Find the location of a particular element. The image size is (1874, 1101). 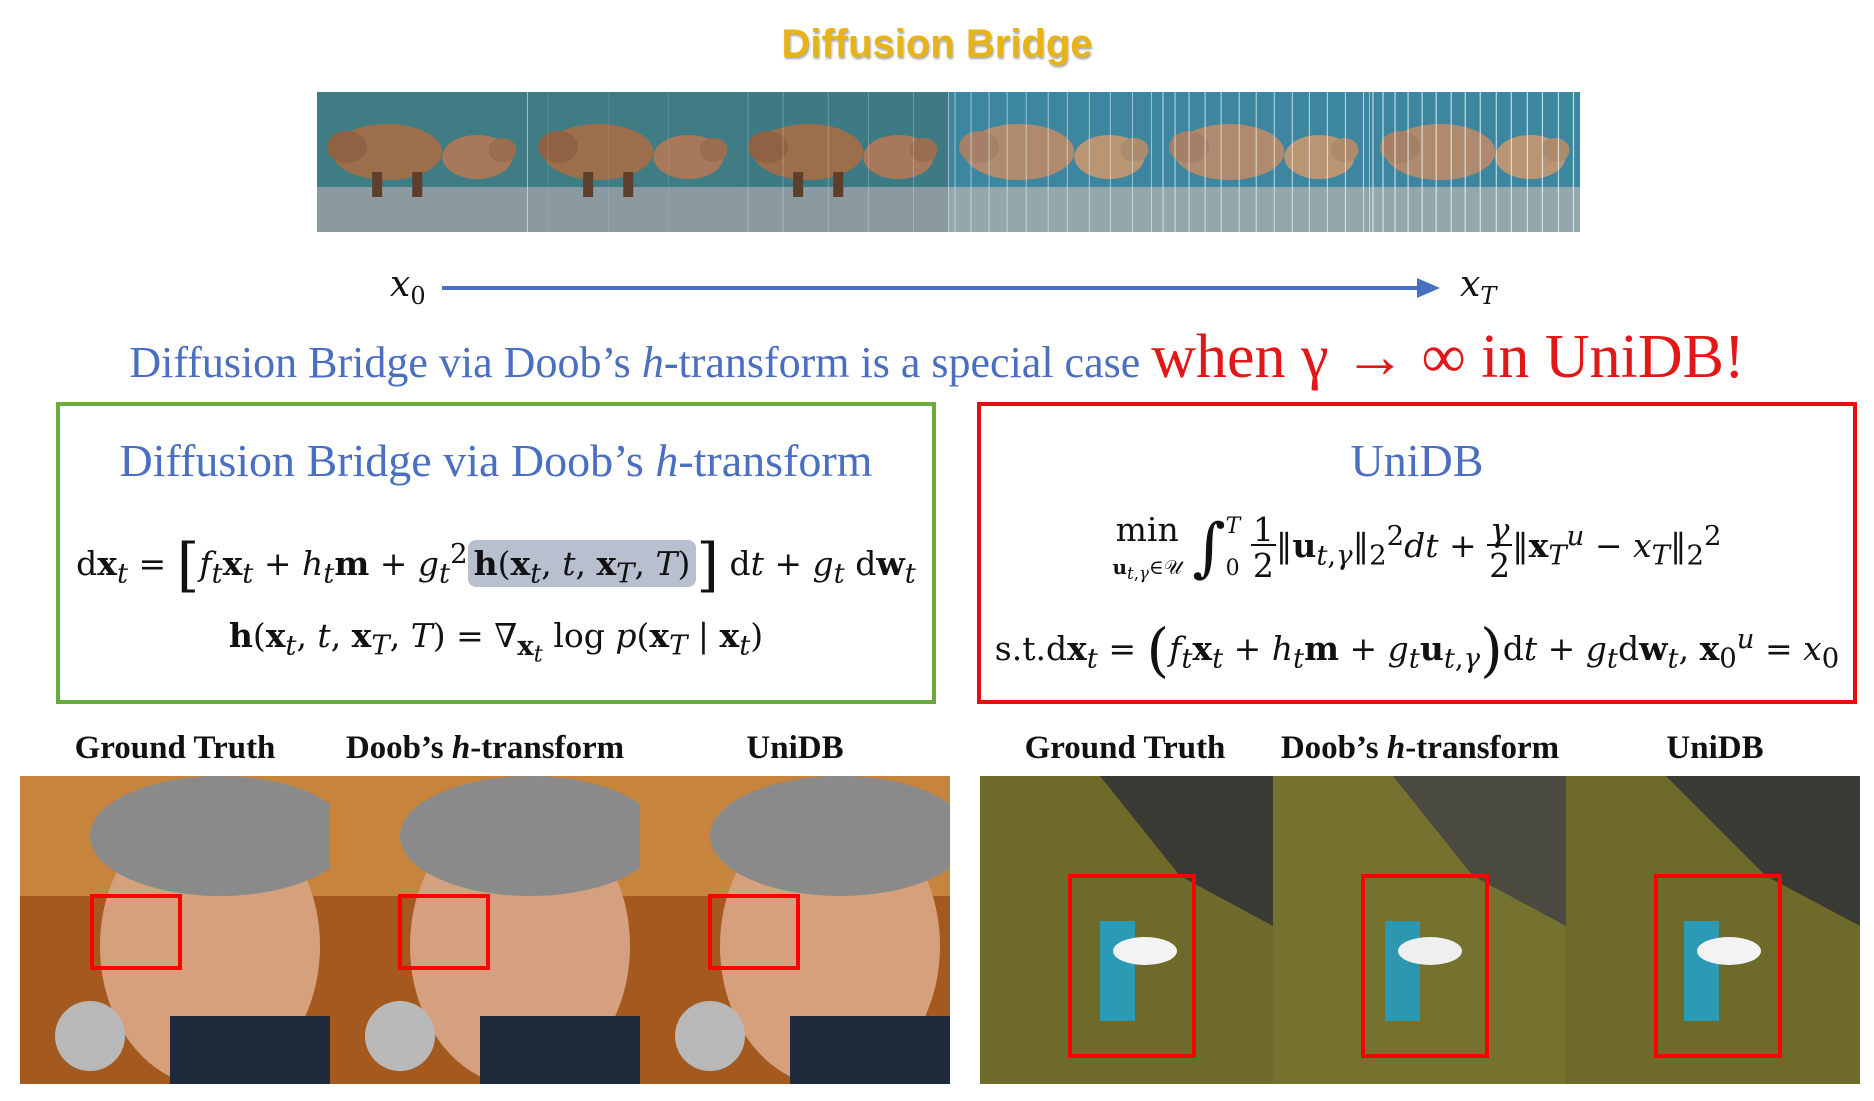

figure-title: Diffusion Bridge is located at coordinates (937, 44).